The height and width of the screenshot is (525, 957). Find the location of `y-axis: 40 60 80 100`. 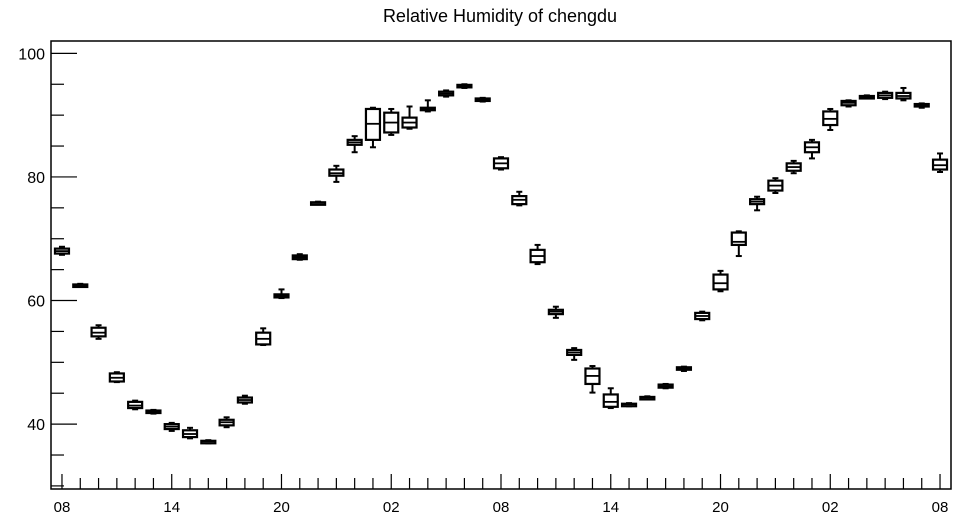

y-axis: 40 60 80 100 is located at coordinates (47, 266).